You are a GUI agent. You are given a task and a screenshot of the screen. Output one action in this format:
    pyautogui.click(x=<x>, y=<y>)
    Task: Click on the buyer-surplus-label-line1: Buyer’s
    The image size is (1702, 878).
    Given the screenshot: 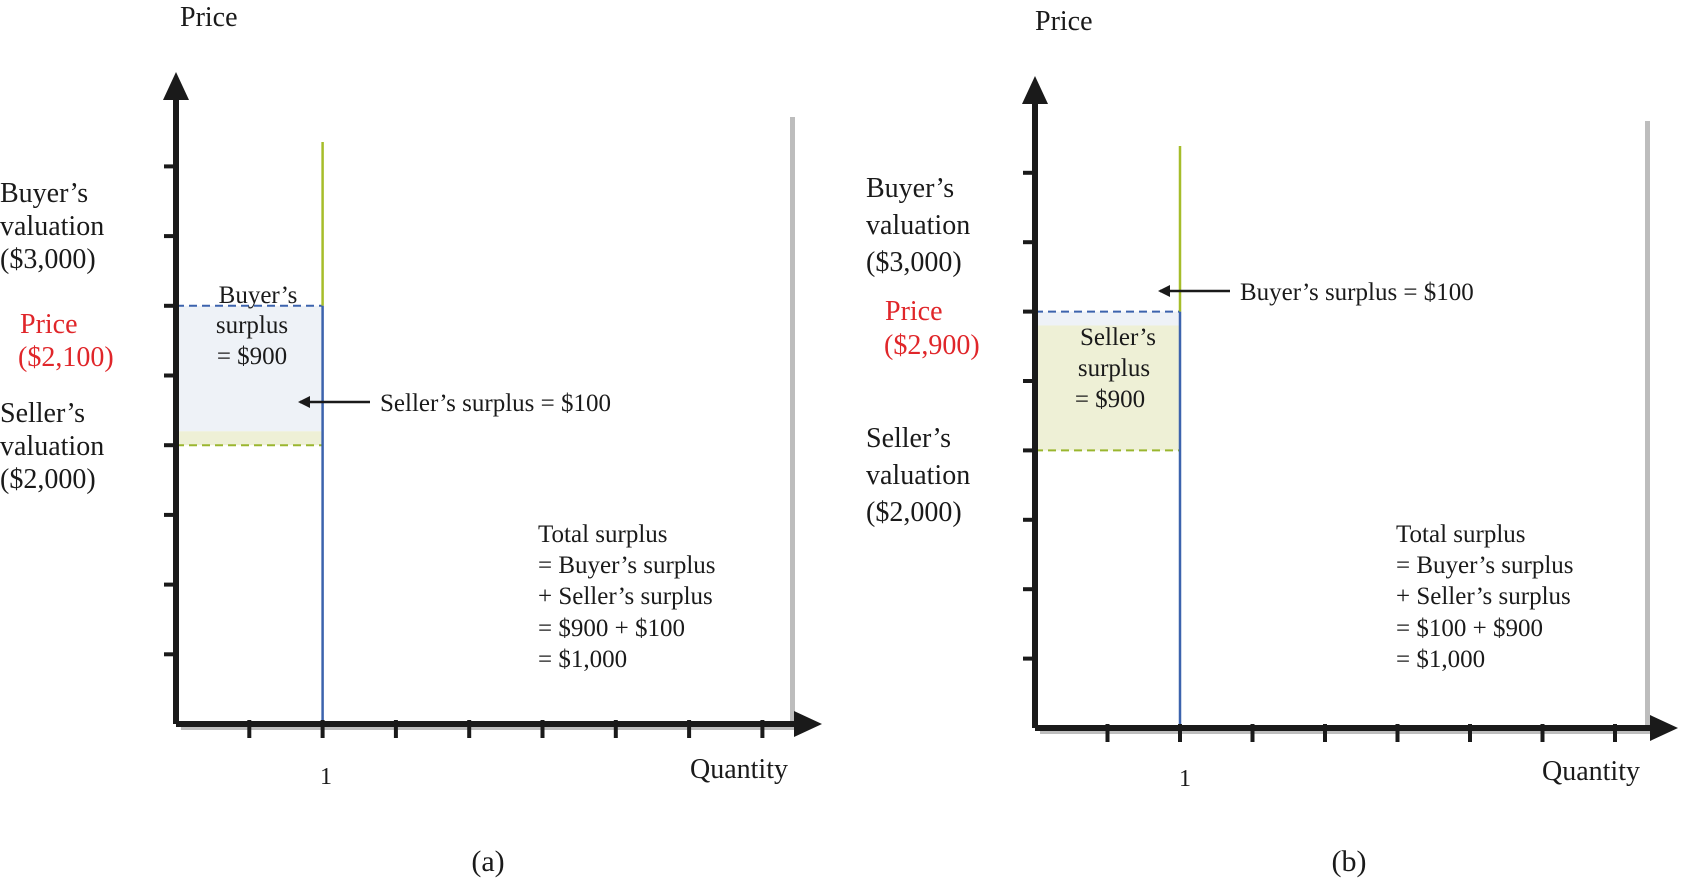 What is the action you would take?
    pyautogui.click(x=258, y=295)
    